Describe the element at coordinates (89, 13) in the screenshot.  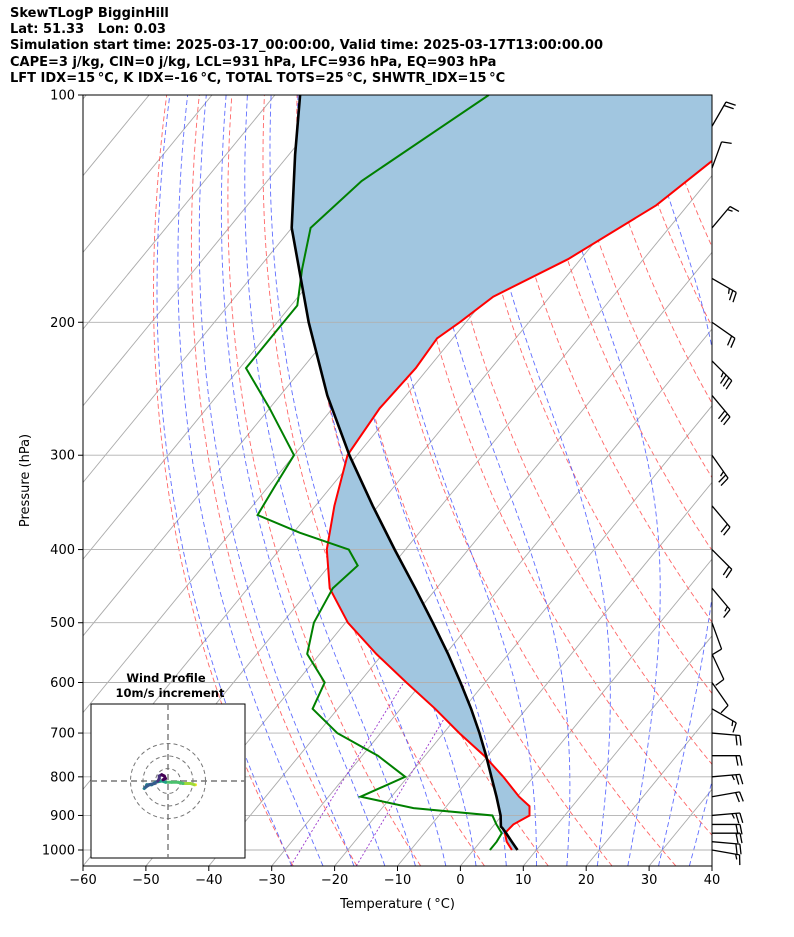
I see `chart-title-station: SkewTLogP BigginHill` at that location.